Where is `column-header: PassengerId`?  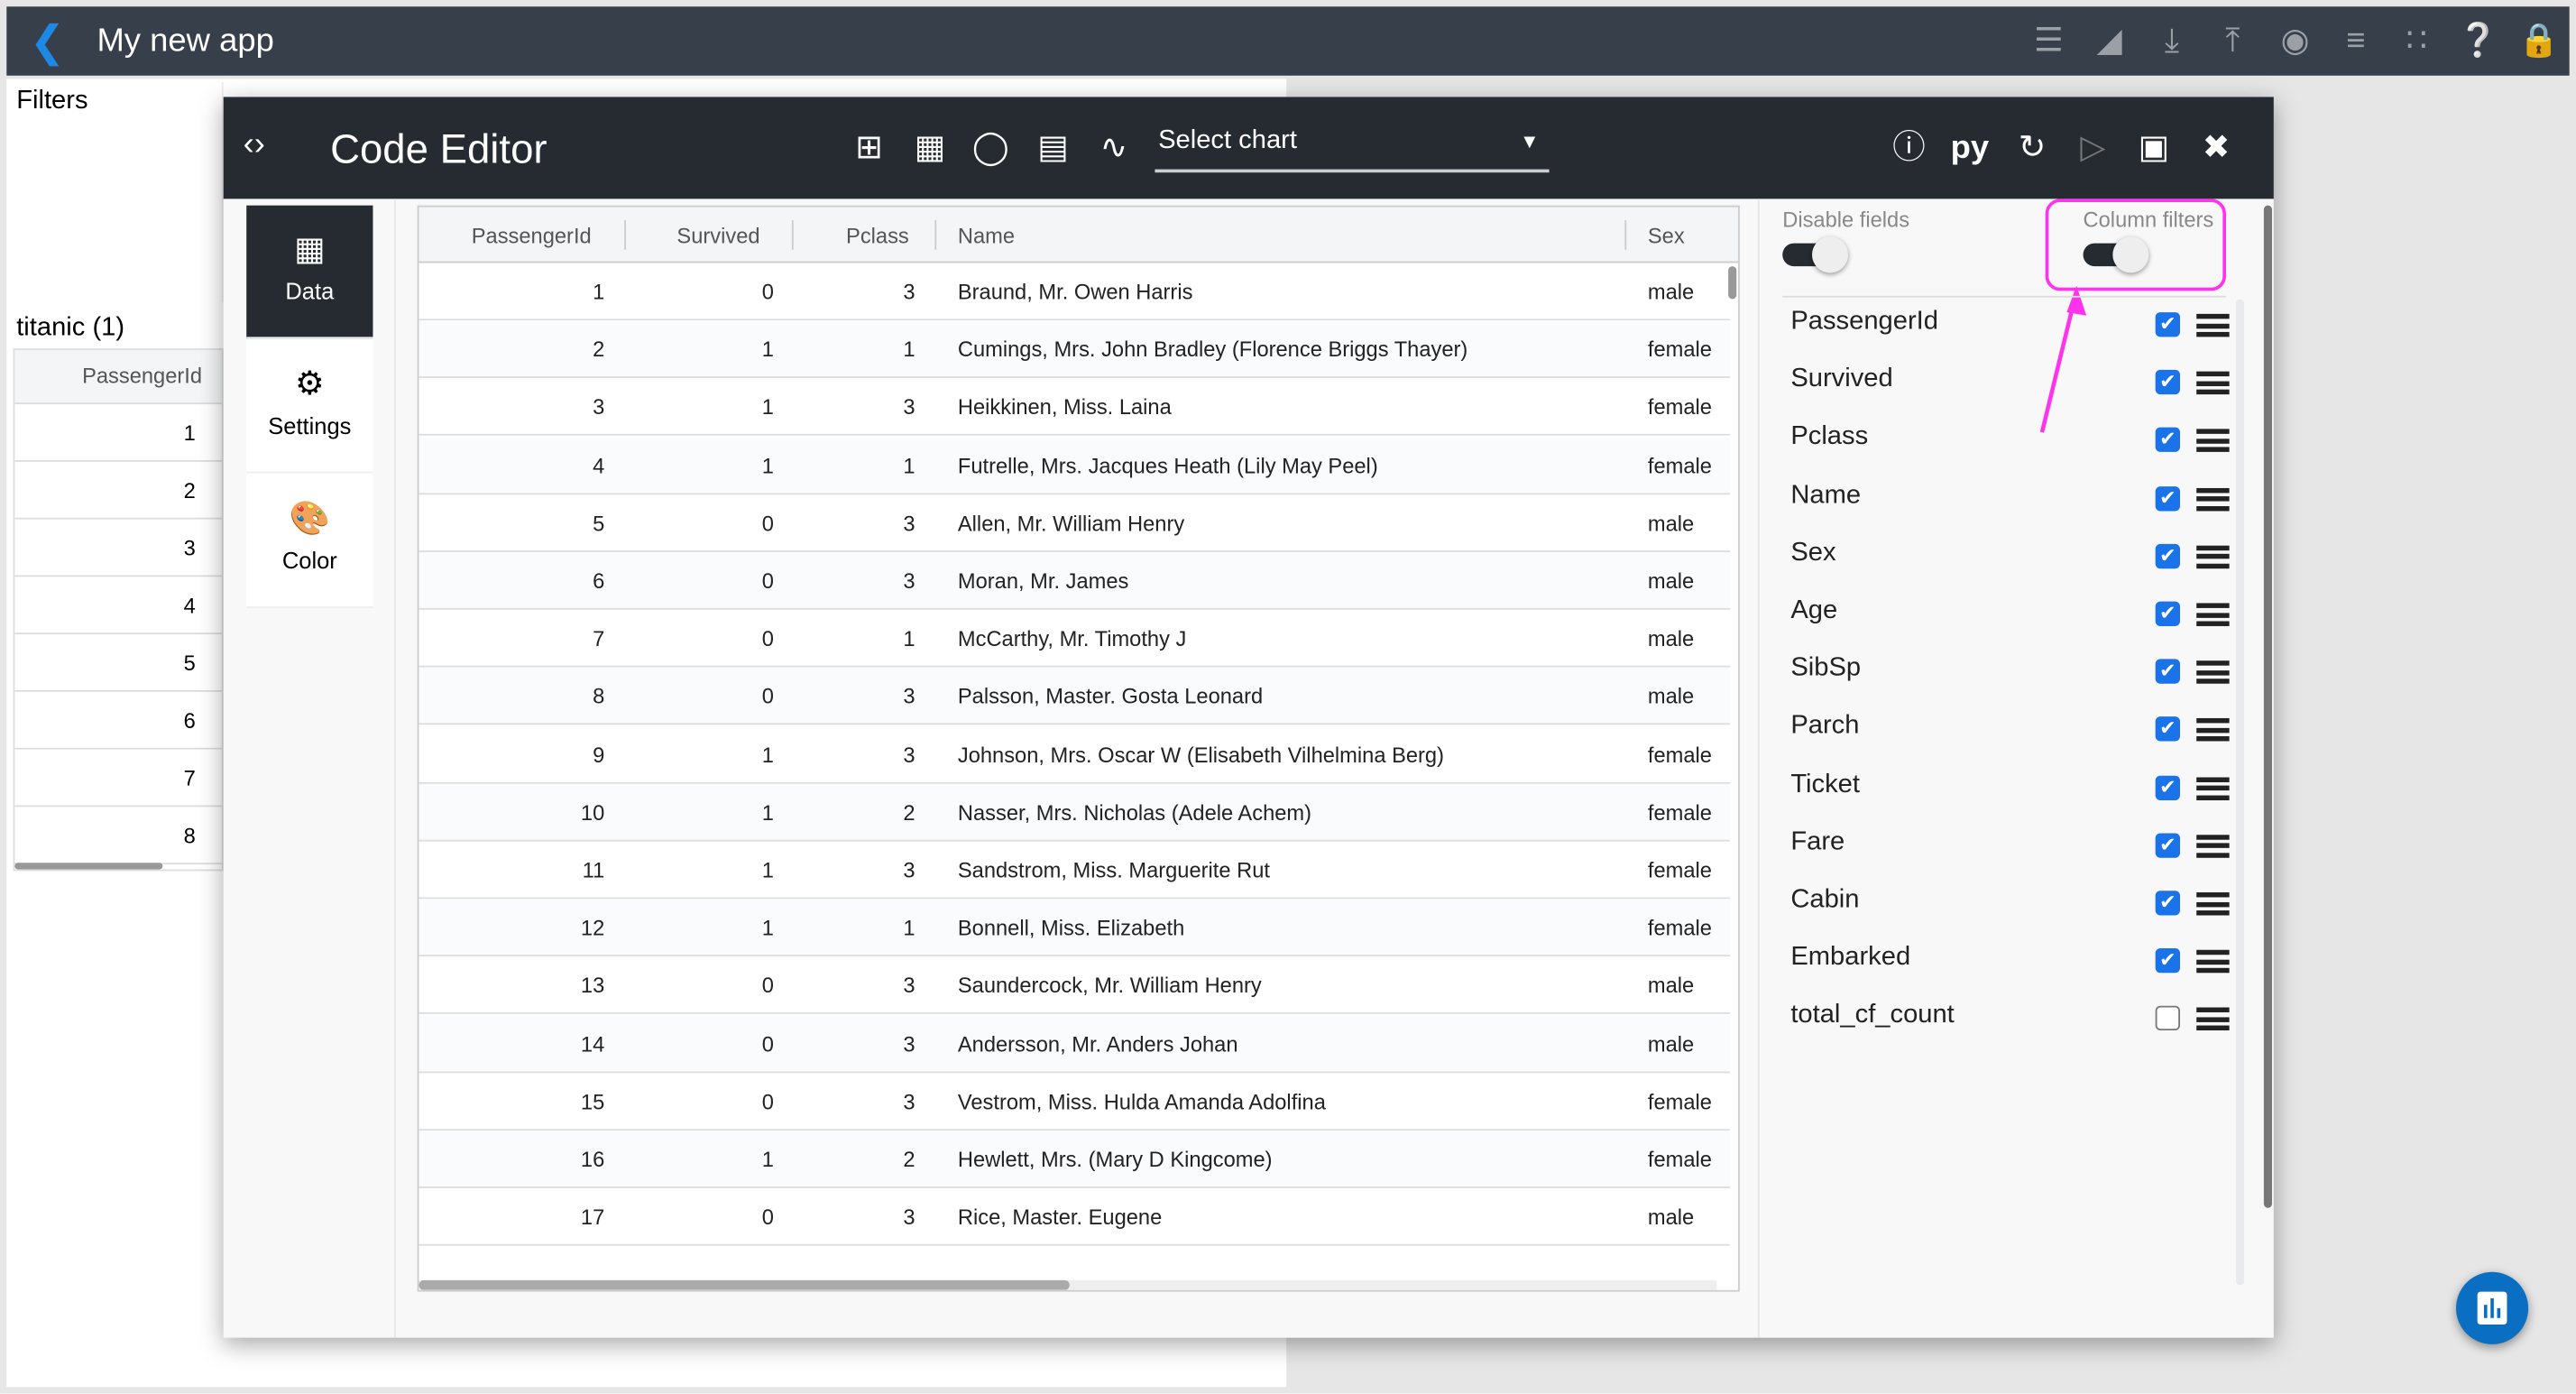 column-header: PassengerId is located at coordinates (118, 377).